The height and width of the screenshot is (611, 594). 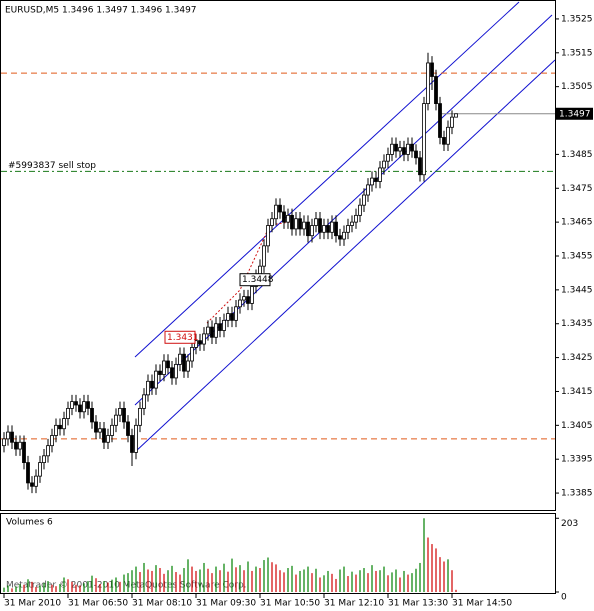 I want to click on y-tick-label: 1.3415, so click(x=577, y=392).